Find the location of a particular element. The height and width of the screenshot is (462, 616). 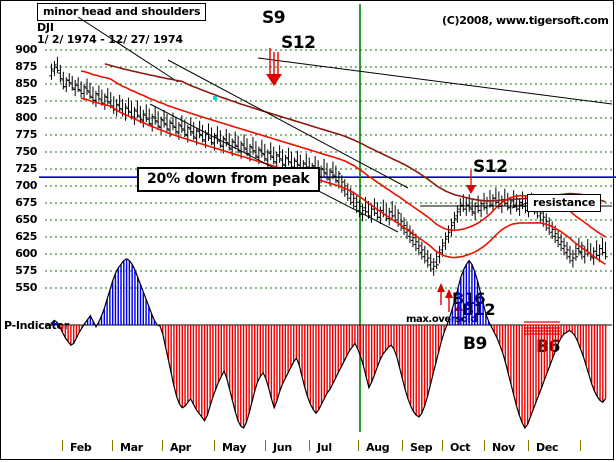

y-axis-tick-label: 850 is located at coordinates (26, 83).